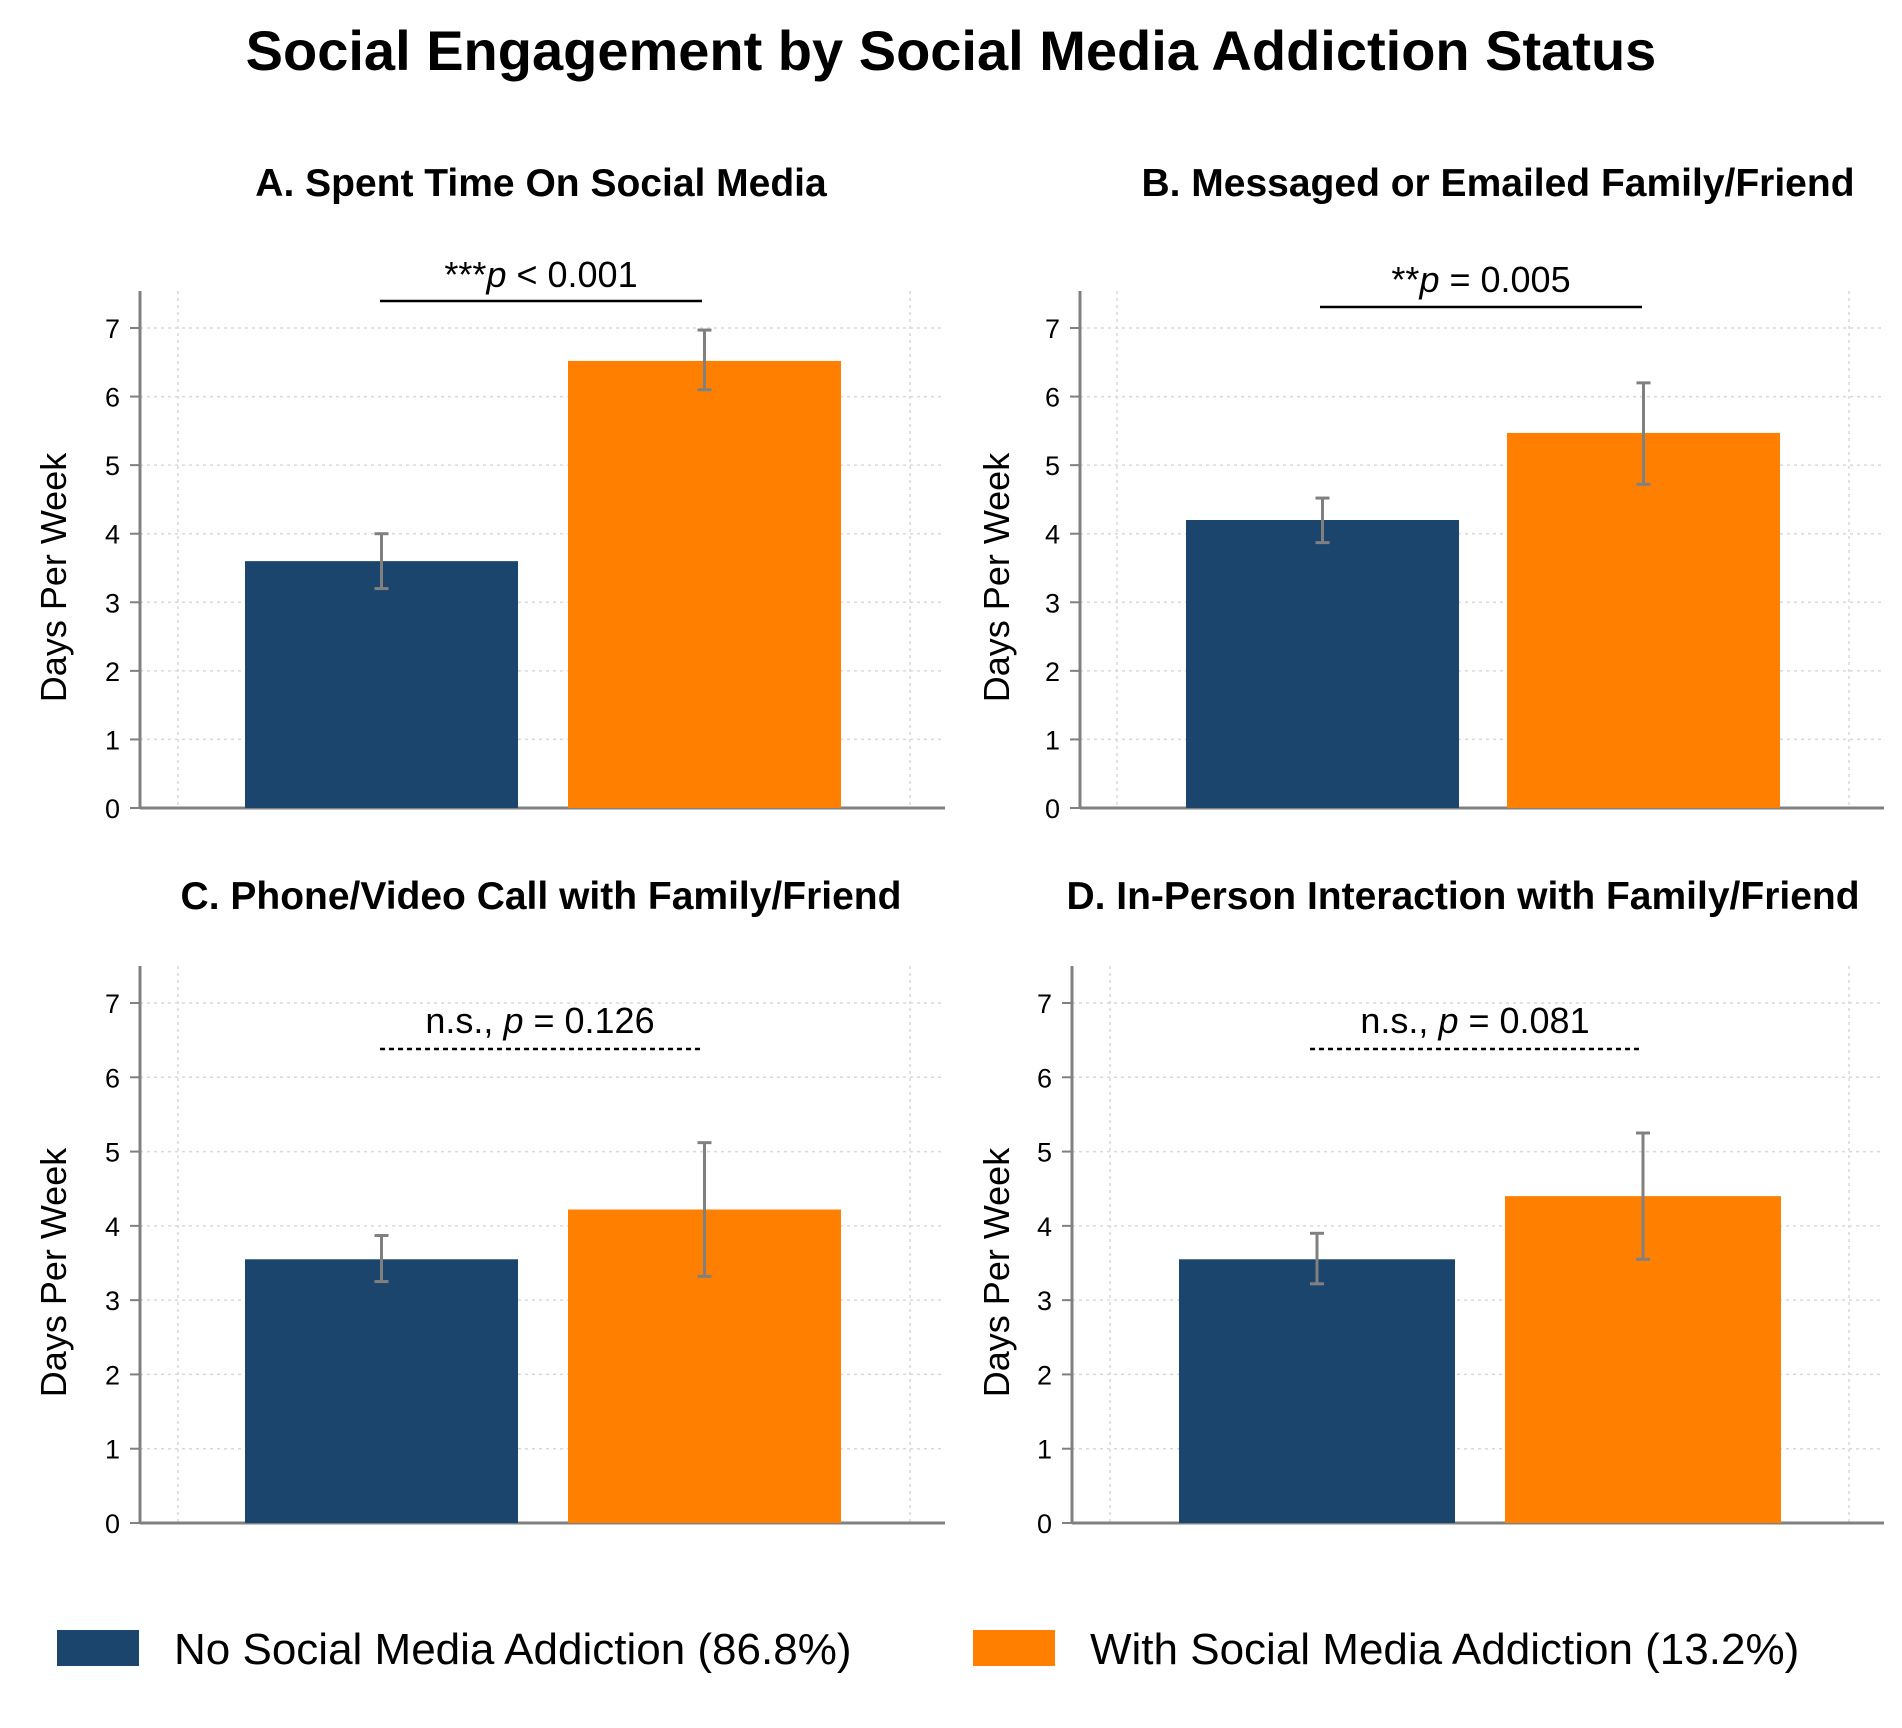  Describe the element at coordinates (1480, 279) in the screenshot. I see `significance-label: **p = 0.005` at that location.